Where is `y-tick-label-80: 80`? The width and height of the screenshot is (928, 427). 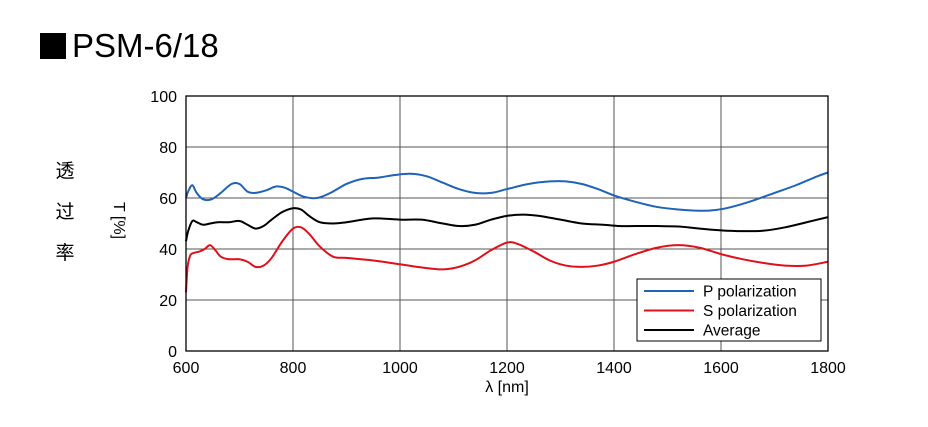 y-tick-label-80: 80 is located at coordinates (168, 148).